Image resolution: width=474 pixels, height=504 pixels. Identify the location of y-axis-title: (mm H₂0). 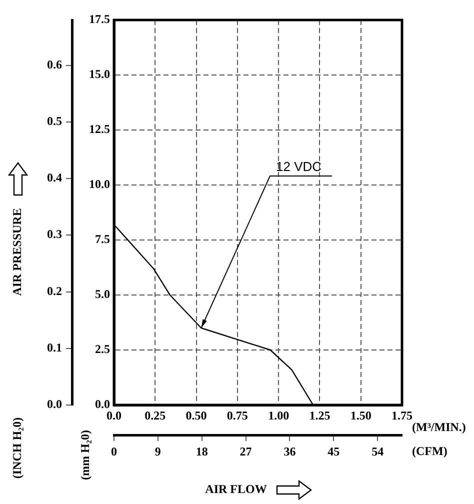
(85, 455).